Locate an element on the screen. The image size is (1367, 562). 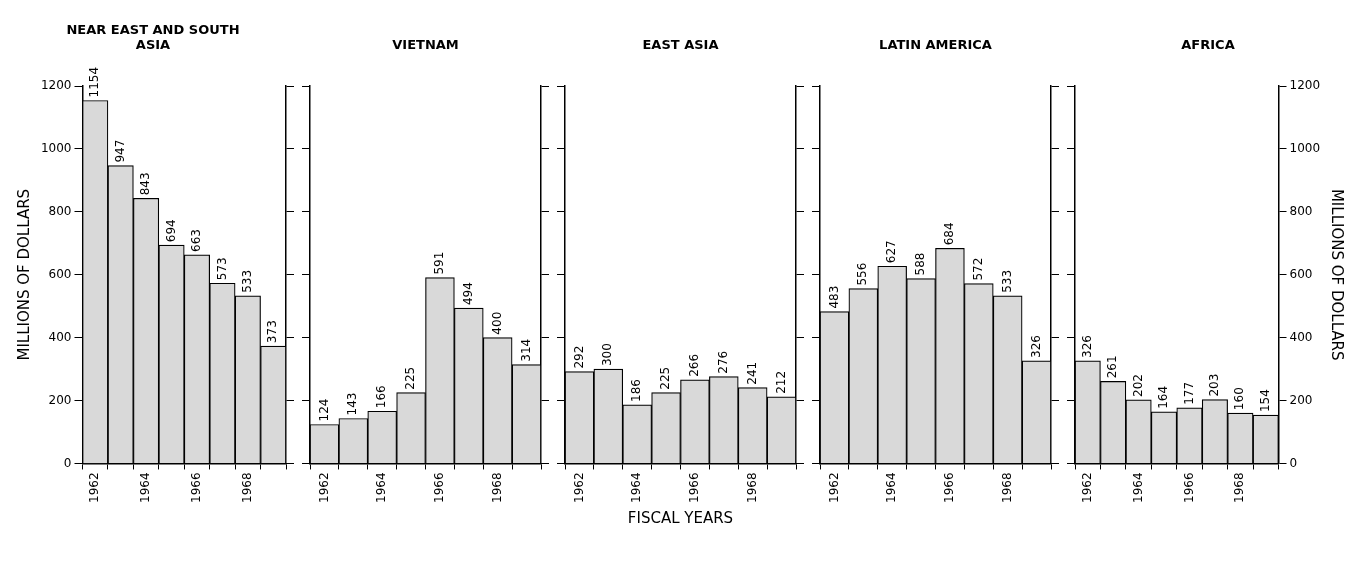
data-label: 573 is located at coordinates (221, 269).